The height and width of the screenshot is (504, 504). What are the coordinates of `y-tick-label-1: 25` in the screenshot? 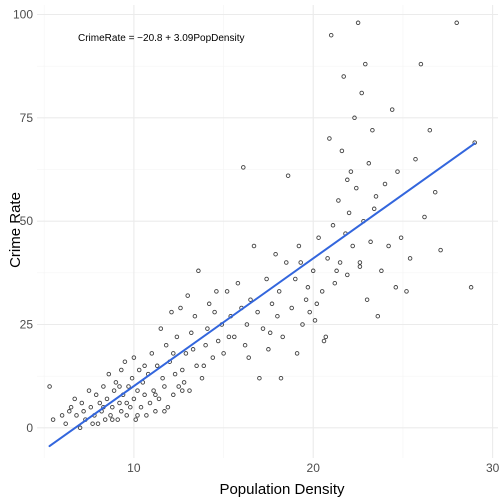 It's located at (27, 324).